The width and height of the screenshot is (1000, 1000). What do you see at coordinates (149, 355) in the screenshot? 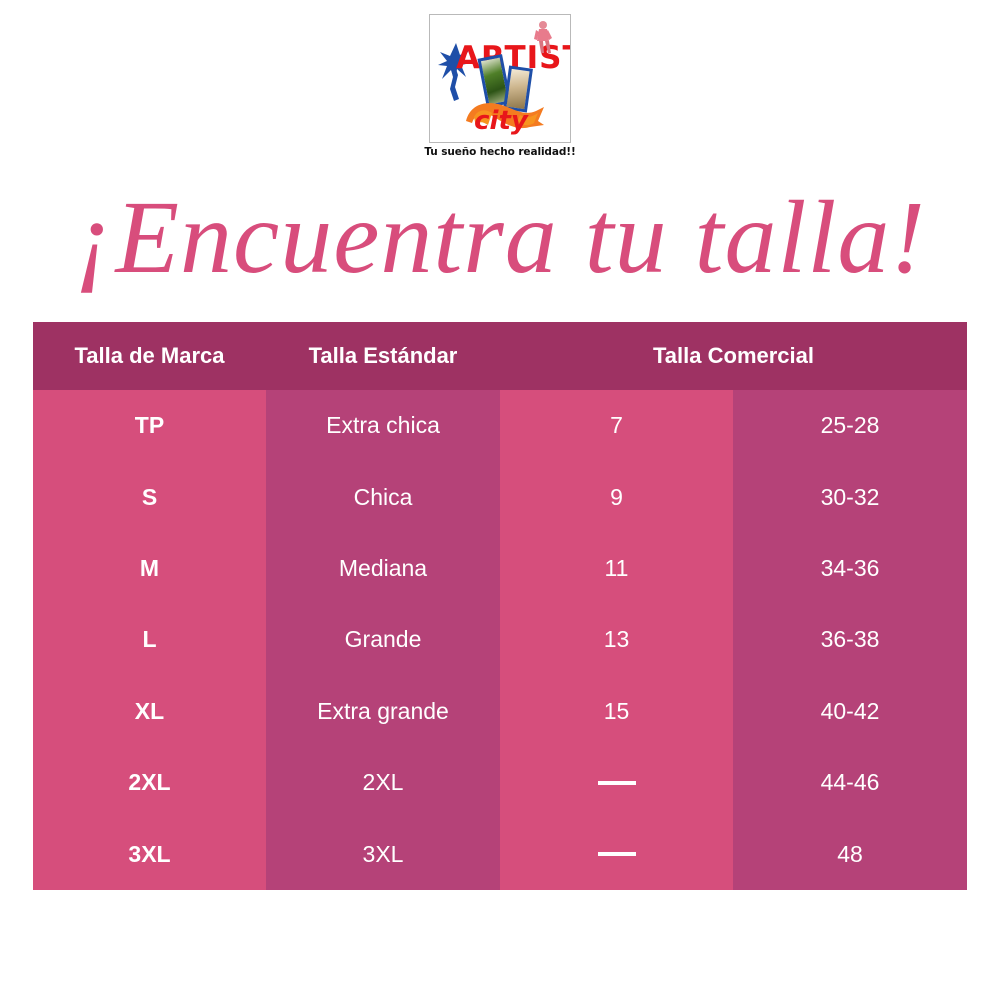
I see `table-header-talla-de-marca: Talla de Marca` at bounding box center [149, 355].